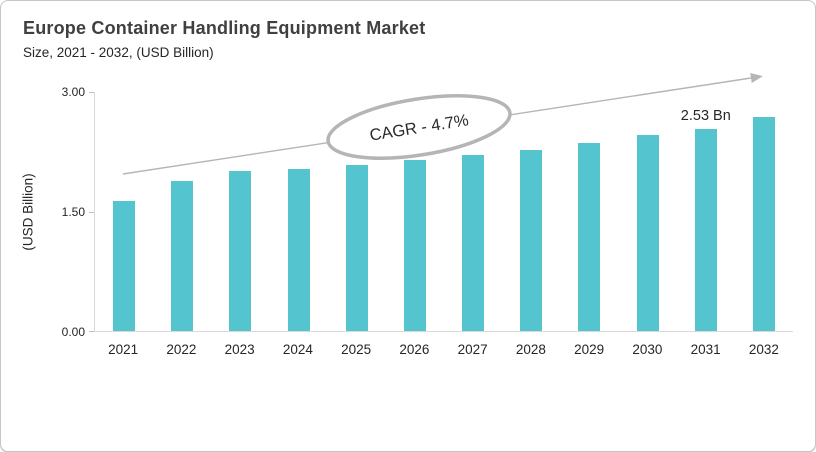 The height and width of the screenshot is (452, 816). I want to click on bar-column-2031: 2.53 Bn, so click(706, 211).